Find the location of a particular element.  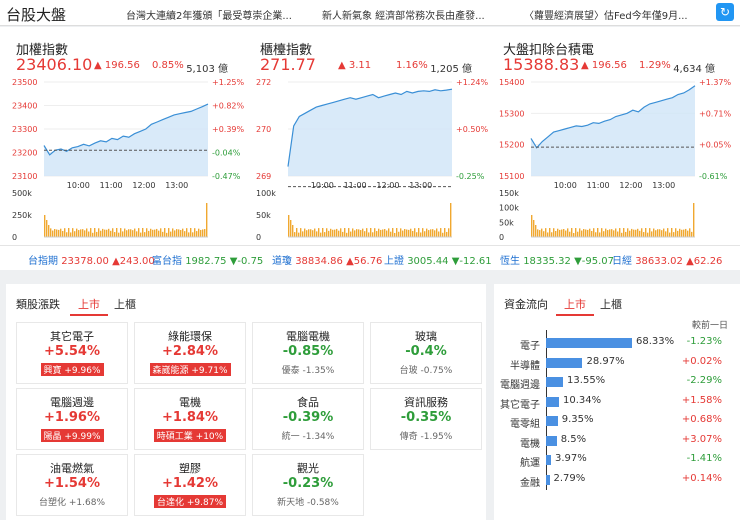

sector-cell: 觀光 -0.23% 新天地 -0.58% is located at coordinates (308, 485).